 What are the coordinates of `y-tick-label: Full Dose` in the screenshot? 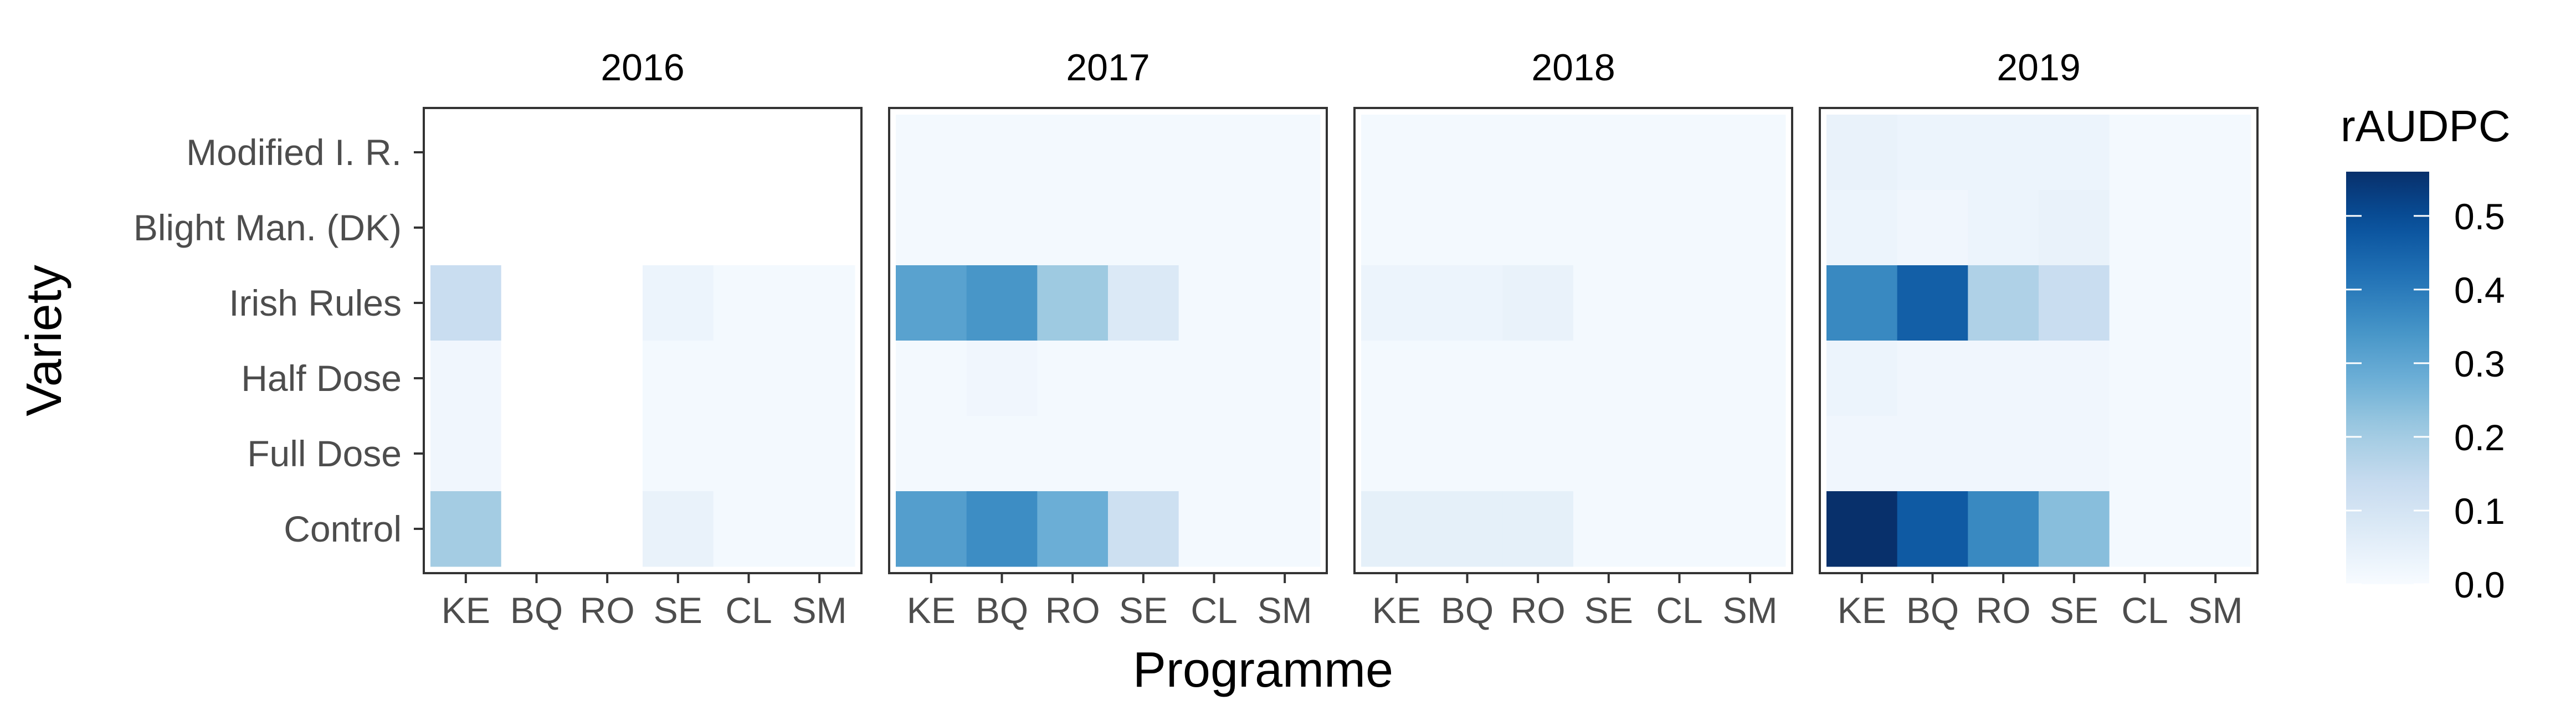 It's located at (324, 453).